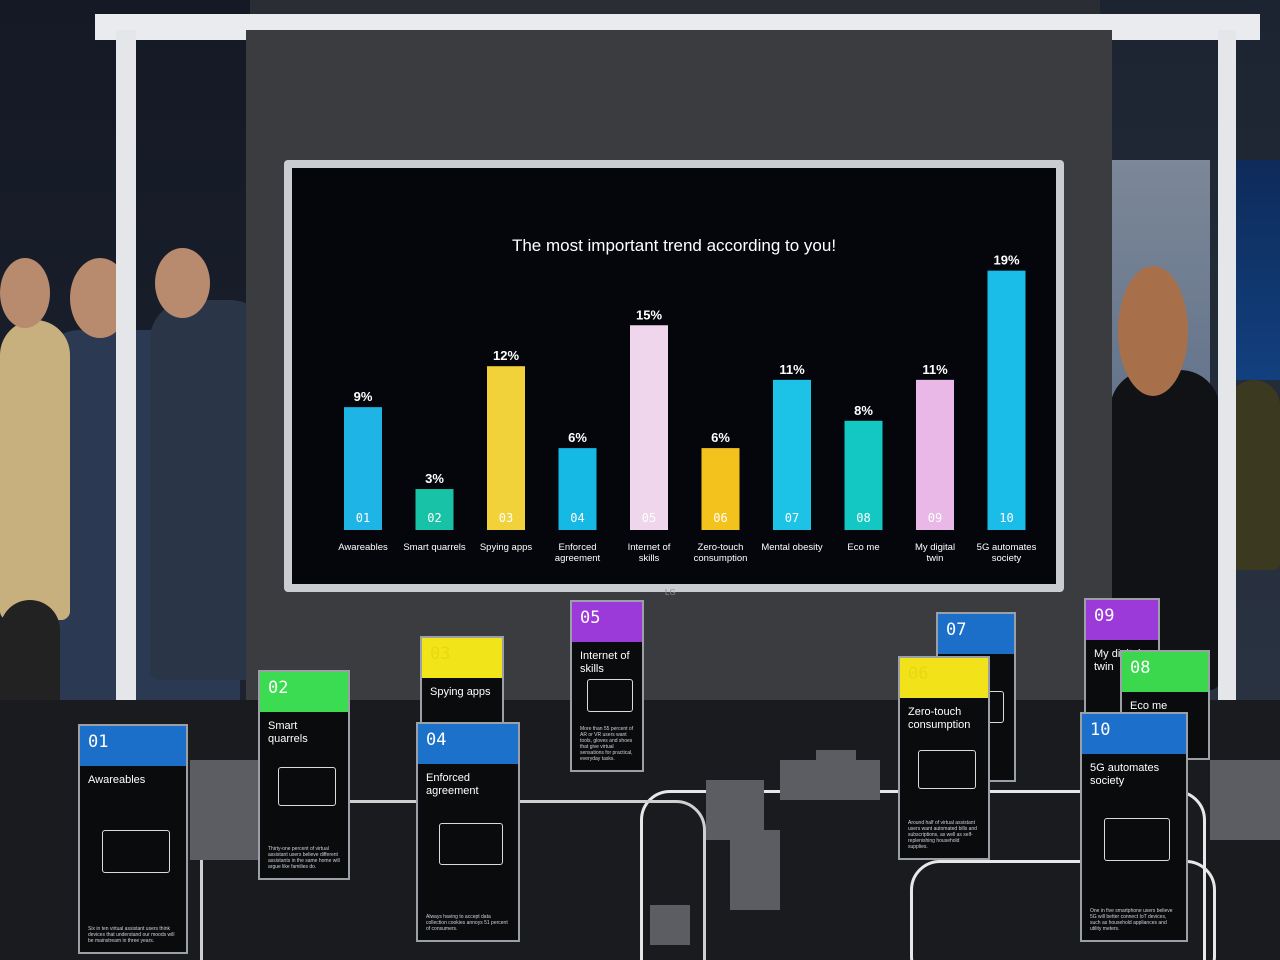 Image resolution: width=1280 pixels, height=960 pixels. Describe the element at coordinates (577, 518) in the screenshot. I see `bar-number-label: 04` at that location.